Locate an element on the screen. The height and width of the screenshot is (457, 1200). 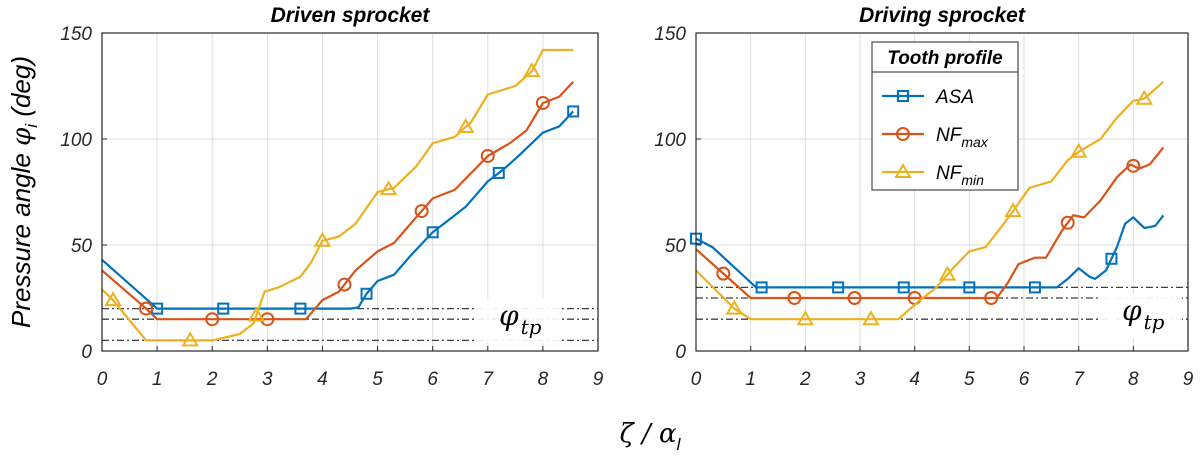
legend-box is located at coordinates (945, 116).